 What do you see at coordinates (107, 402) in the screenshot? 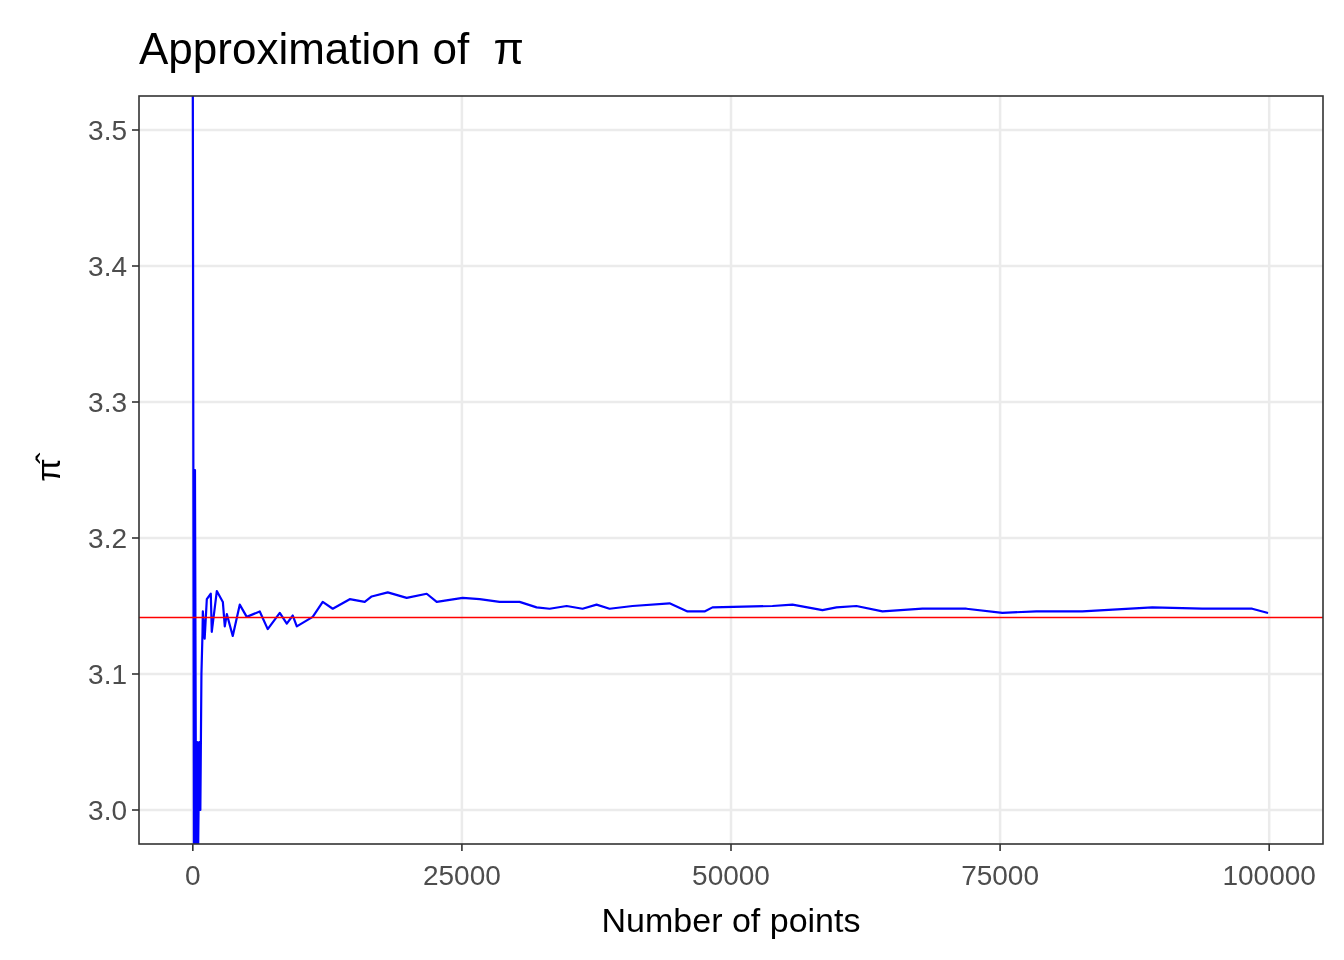
I see `y-tick-label: 3.3` at bounding box center [107, 402].